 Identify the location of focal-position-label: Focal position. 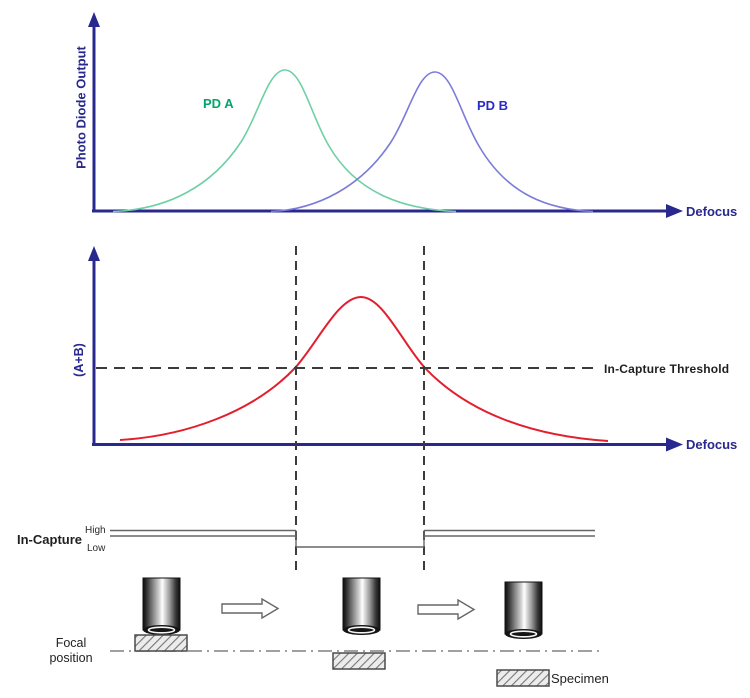
(71, 651).